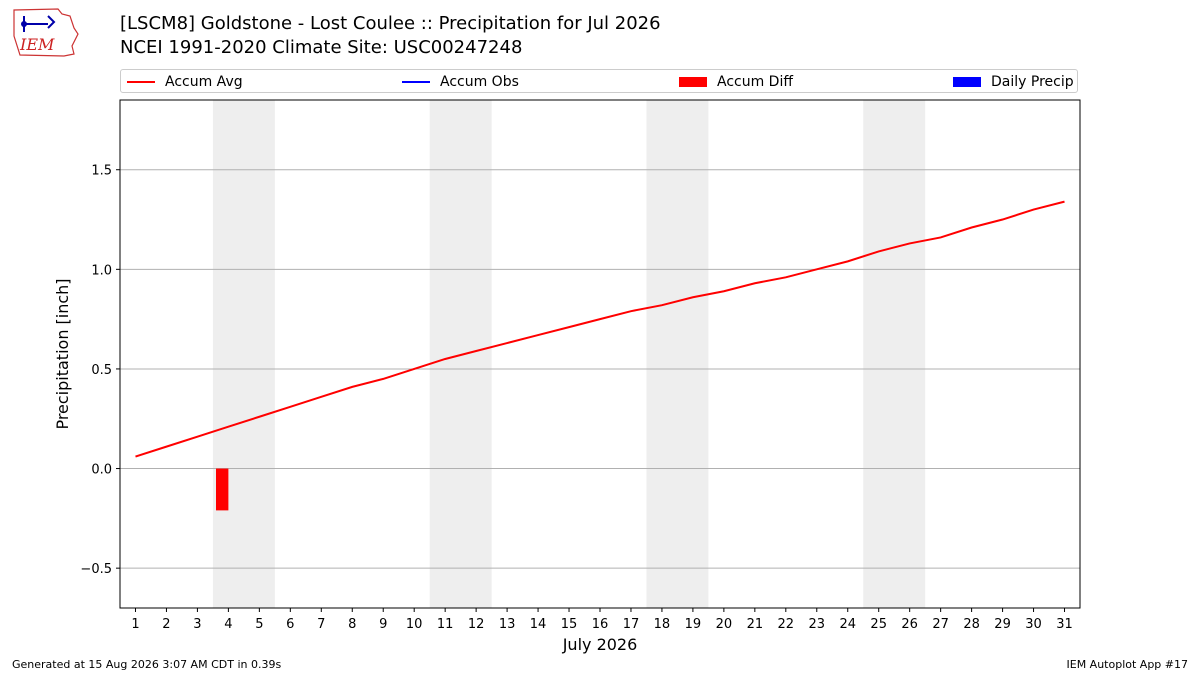  Describe the element at coordinates (259, 624) in the screenshot. I see `x-tick-label: 5` at that location.